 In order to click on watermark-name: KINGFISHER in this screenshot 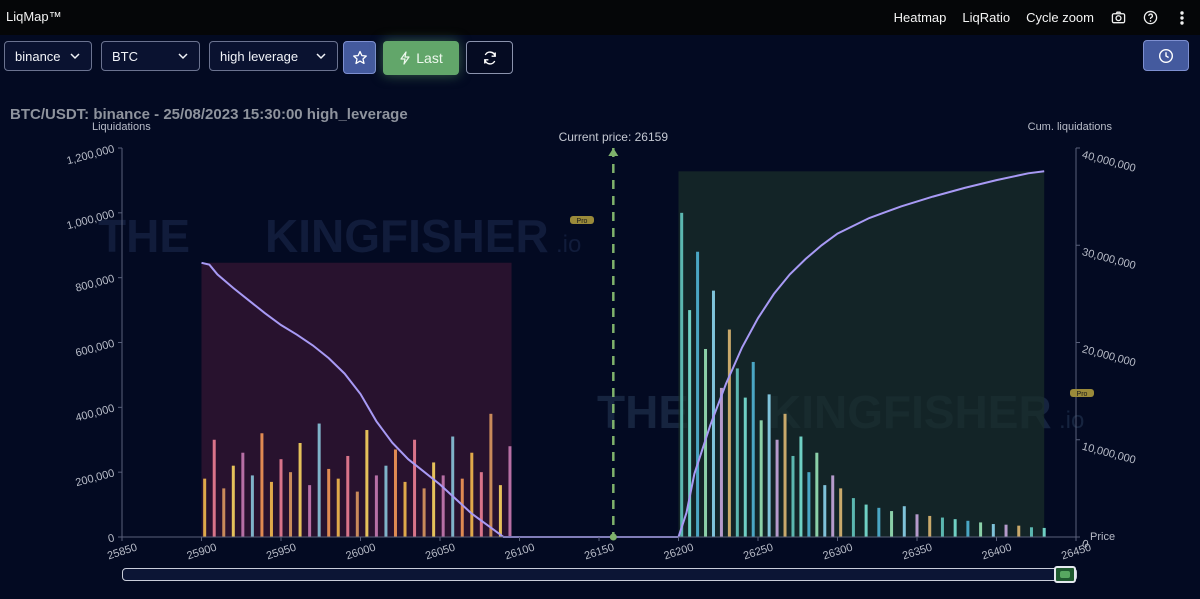, I will do `click(407, 236)`.